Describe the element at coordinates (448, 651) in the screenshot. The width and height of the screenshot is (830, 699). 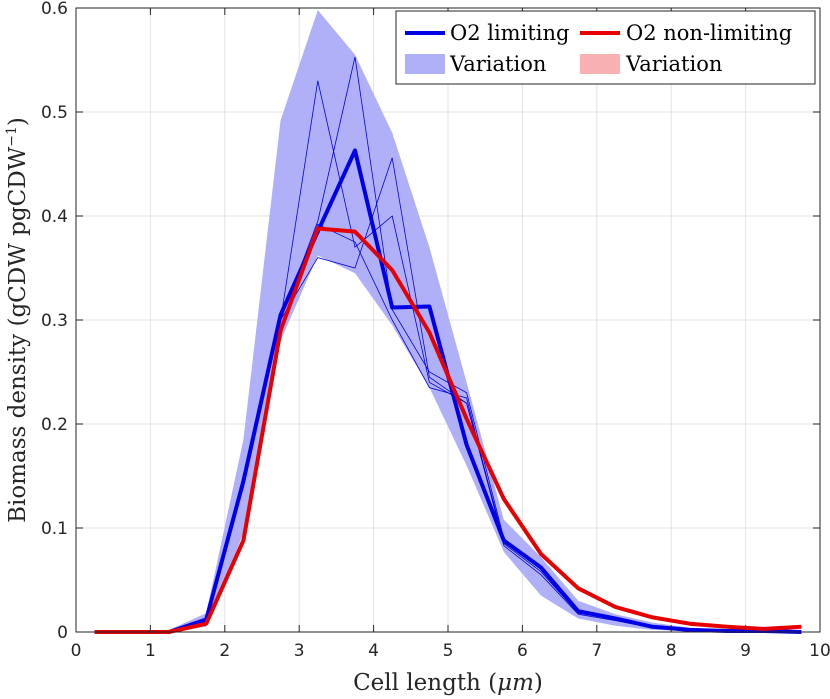
I see `x-tick-label: 5` at that location.